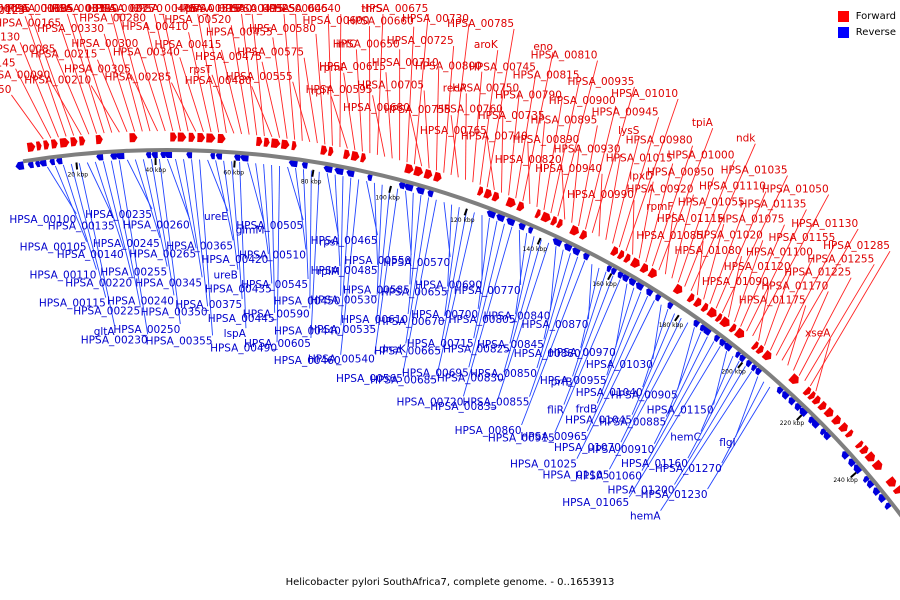 Image resolution: width=900 pixels, height=600 pixels. I want to click on forward-gene-label: aroK, so click(486, 45).